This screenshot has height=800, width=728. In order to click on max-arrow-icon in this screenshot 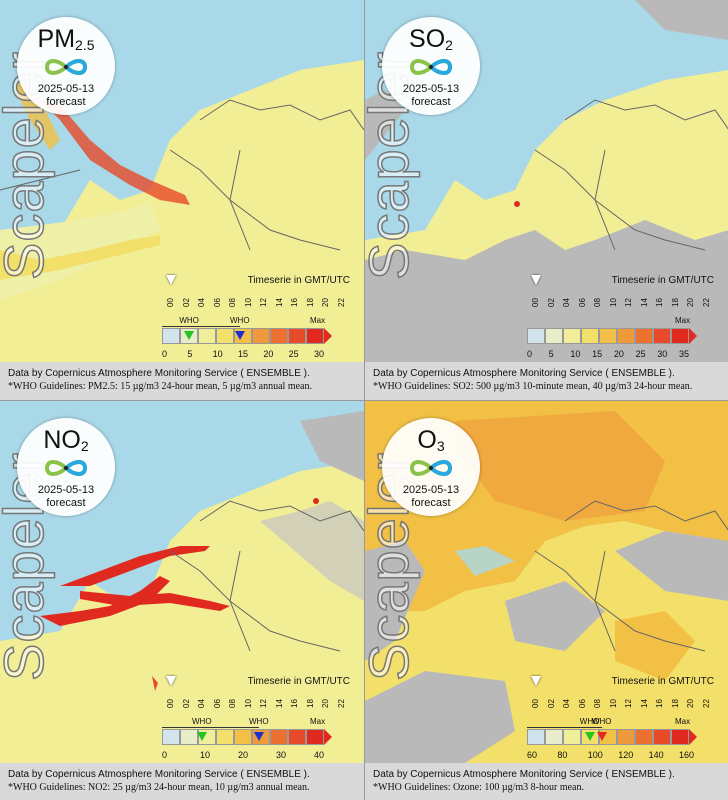, I will do `click(693, 336)`.